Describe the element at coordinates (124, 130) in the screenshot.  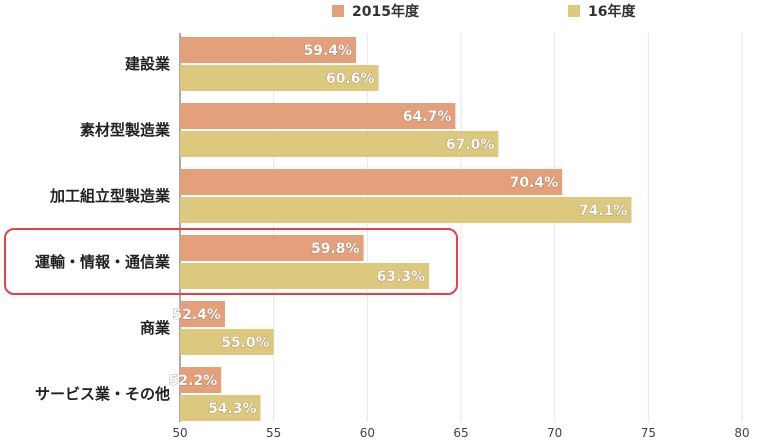
I see `category-label-materials-manufacturing: 素材型製造業` at that location.